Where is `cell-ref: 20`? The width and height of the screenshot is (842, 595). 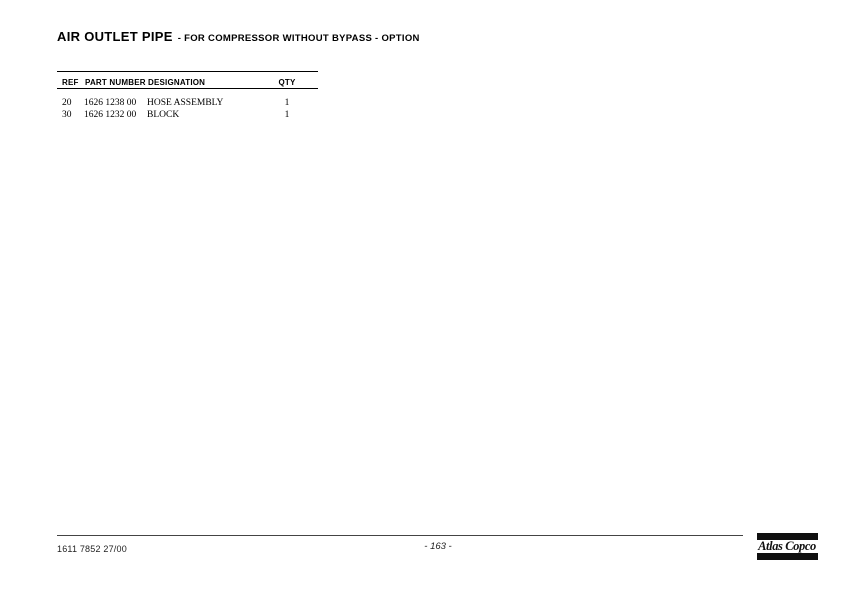 cell-ref: 20 is located at coordinates (67, 103).